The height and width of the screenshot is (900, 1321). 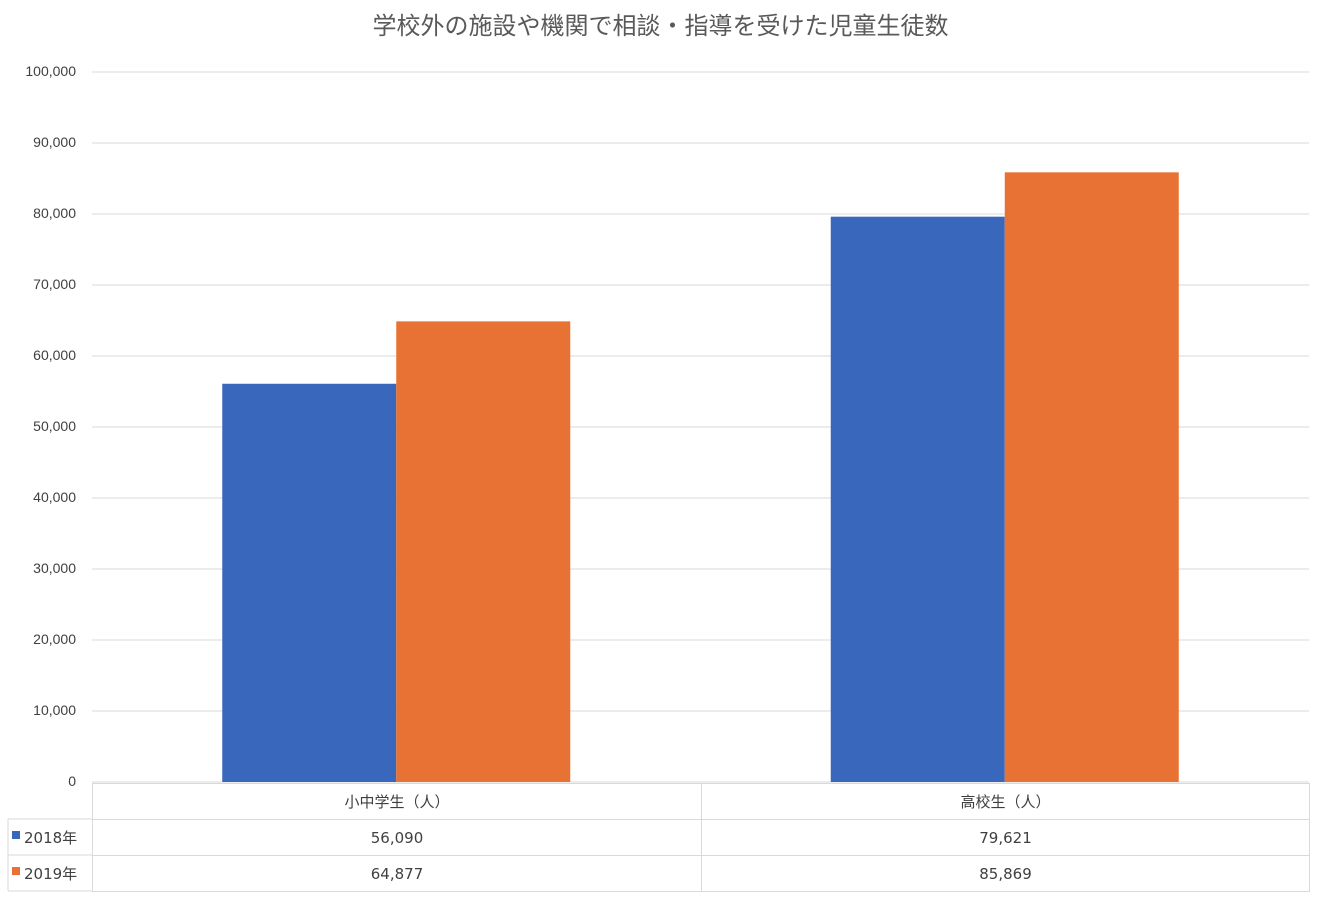 What do you see at coordinates (54, 568) in the screenshot?
I see `y-tick-label: 30,000` at bounding box center [54, 568].